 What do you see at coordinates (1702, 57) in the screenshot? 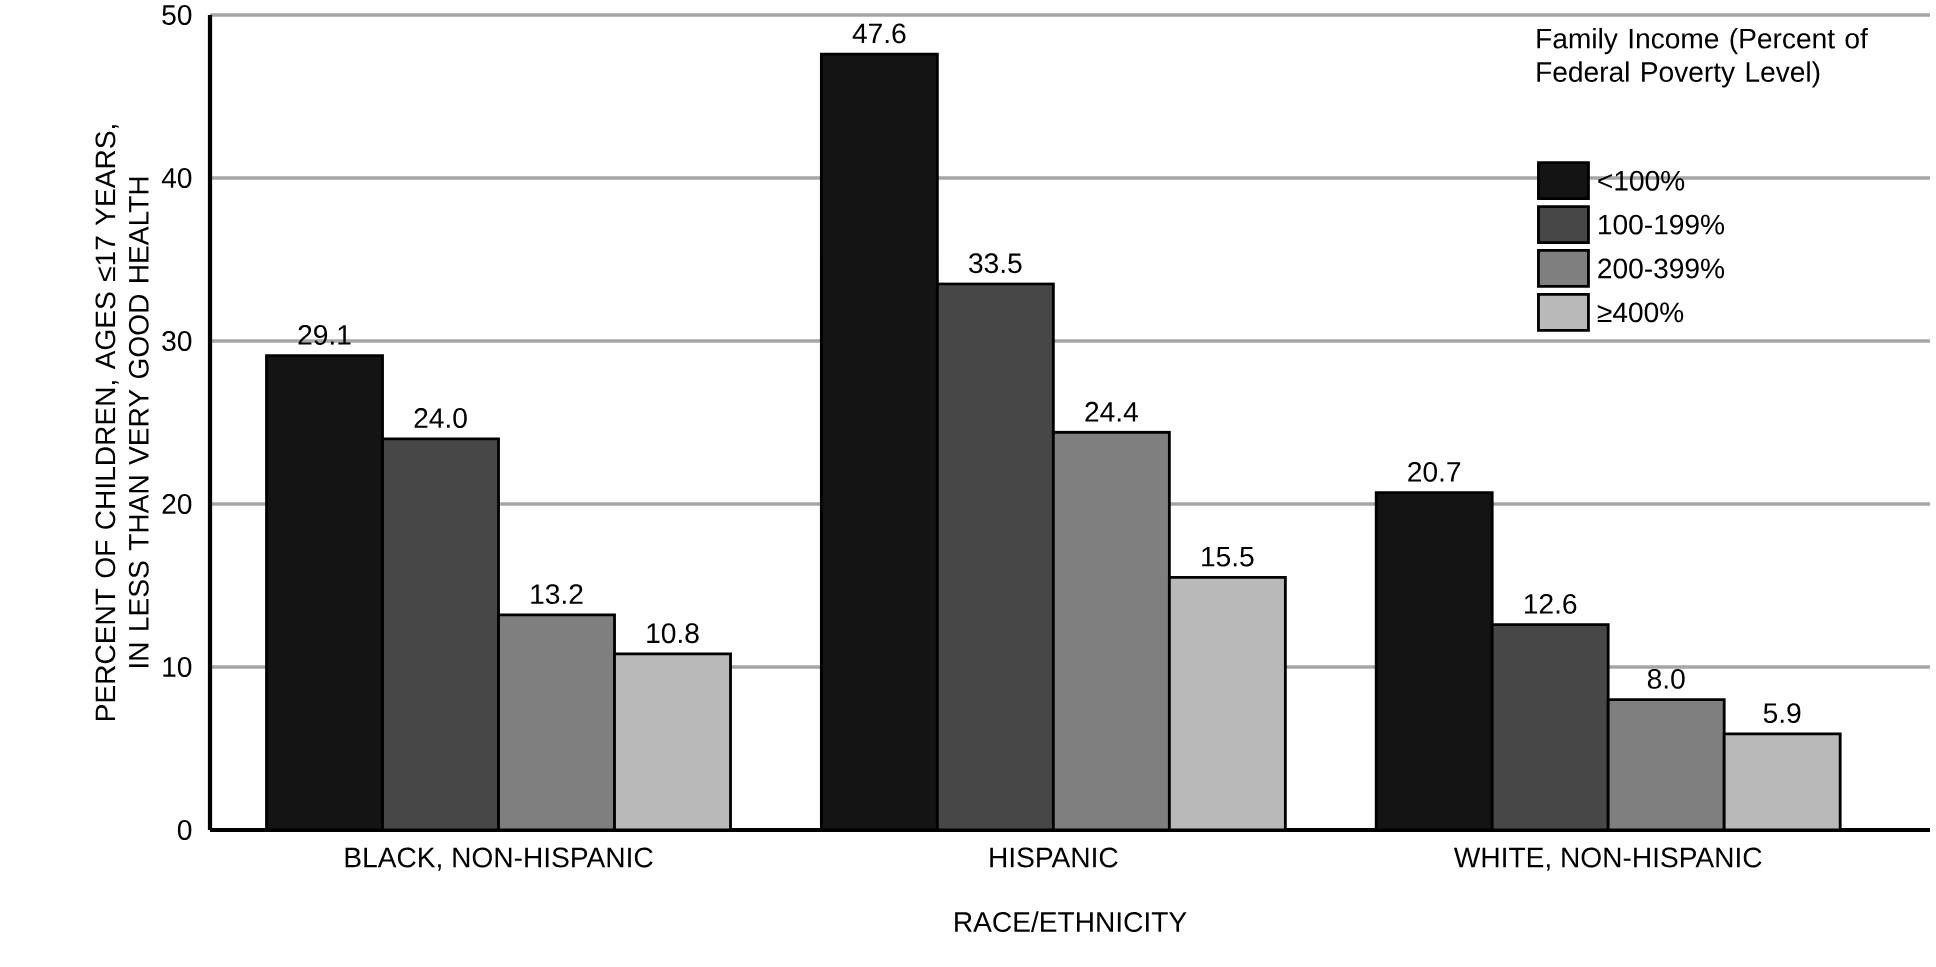
I see `legend-title: Family Income (Percent of Federal Poverty Level)` at bounding box center [1702, 57].